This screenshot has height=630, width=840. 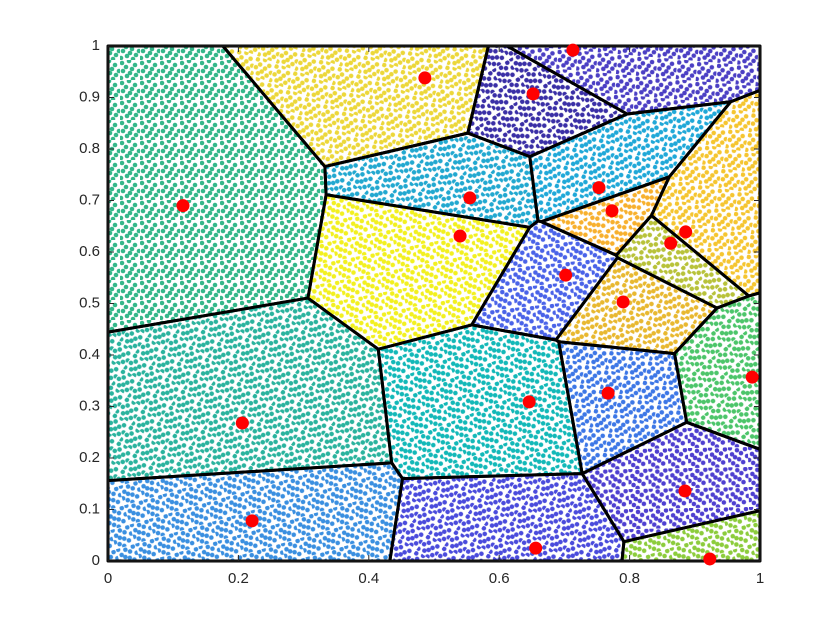 I want to click on x-tick-label: 0, so click(x=108, y=578).